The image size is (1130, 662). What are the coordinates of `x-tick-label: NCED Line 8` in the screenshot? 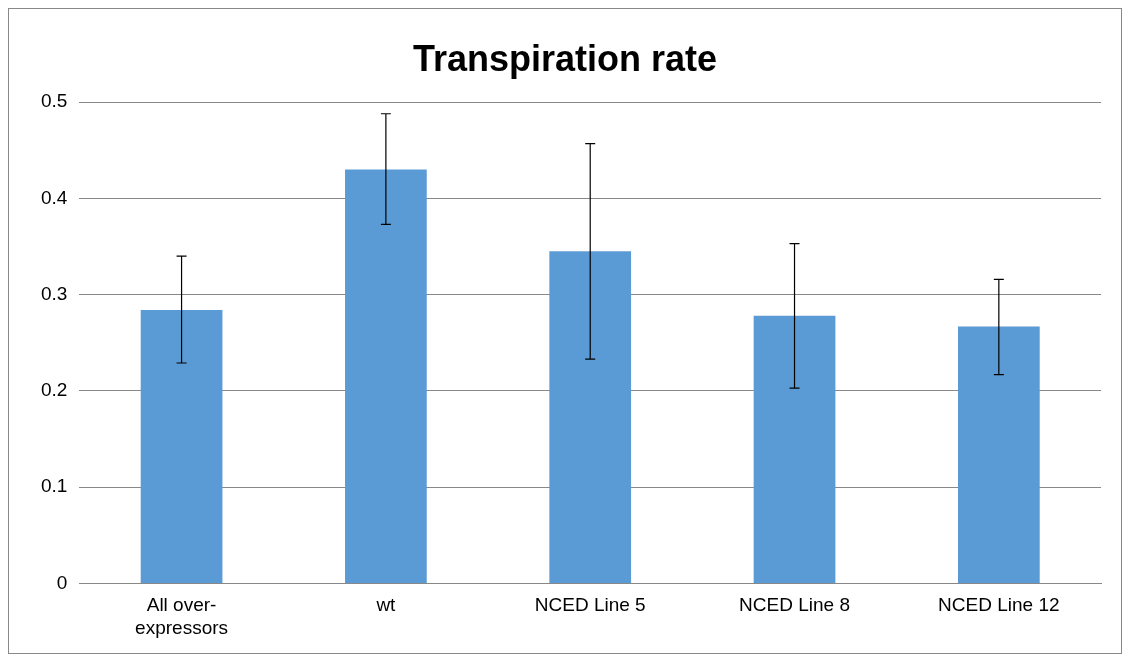 It's located at (794, 605).